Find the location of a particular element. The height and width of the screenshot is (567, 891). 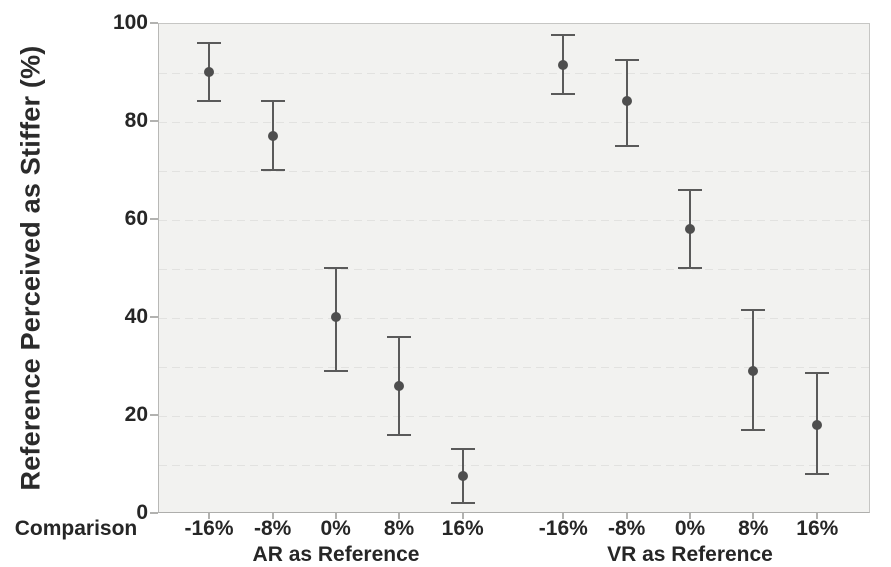

y-tick-label: 0 is located at coordinates (142, 512).